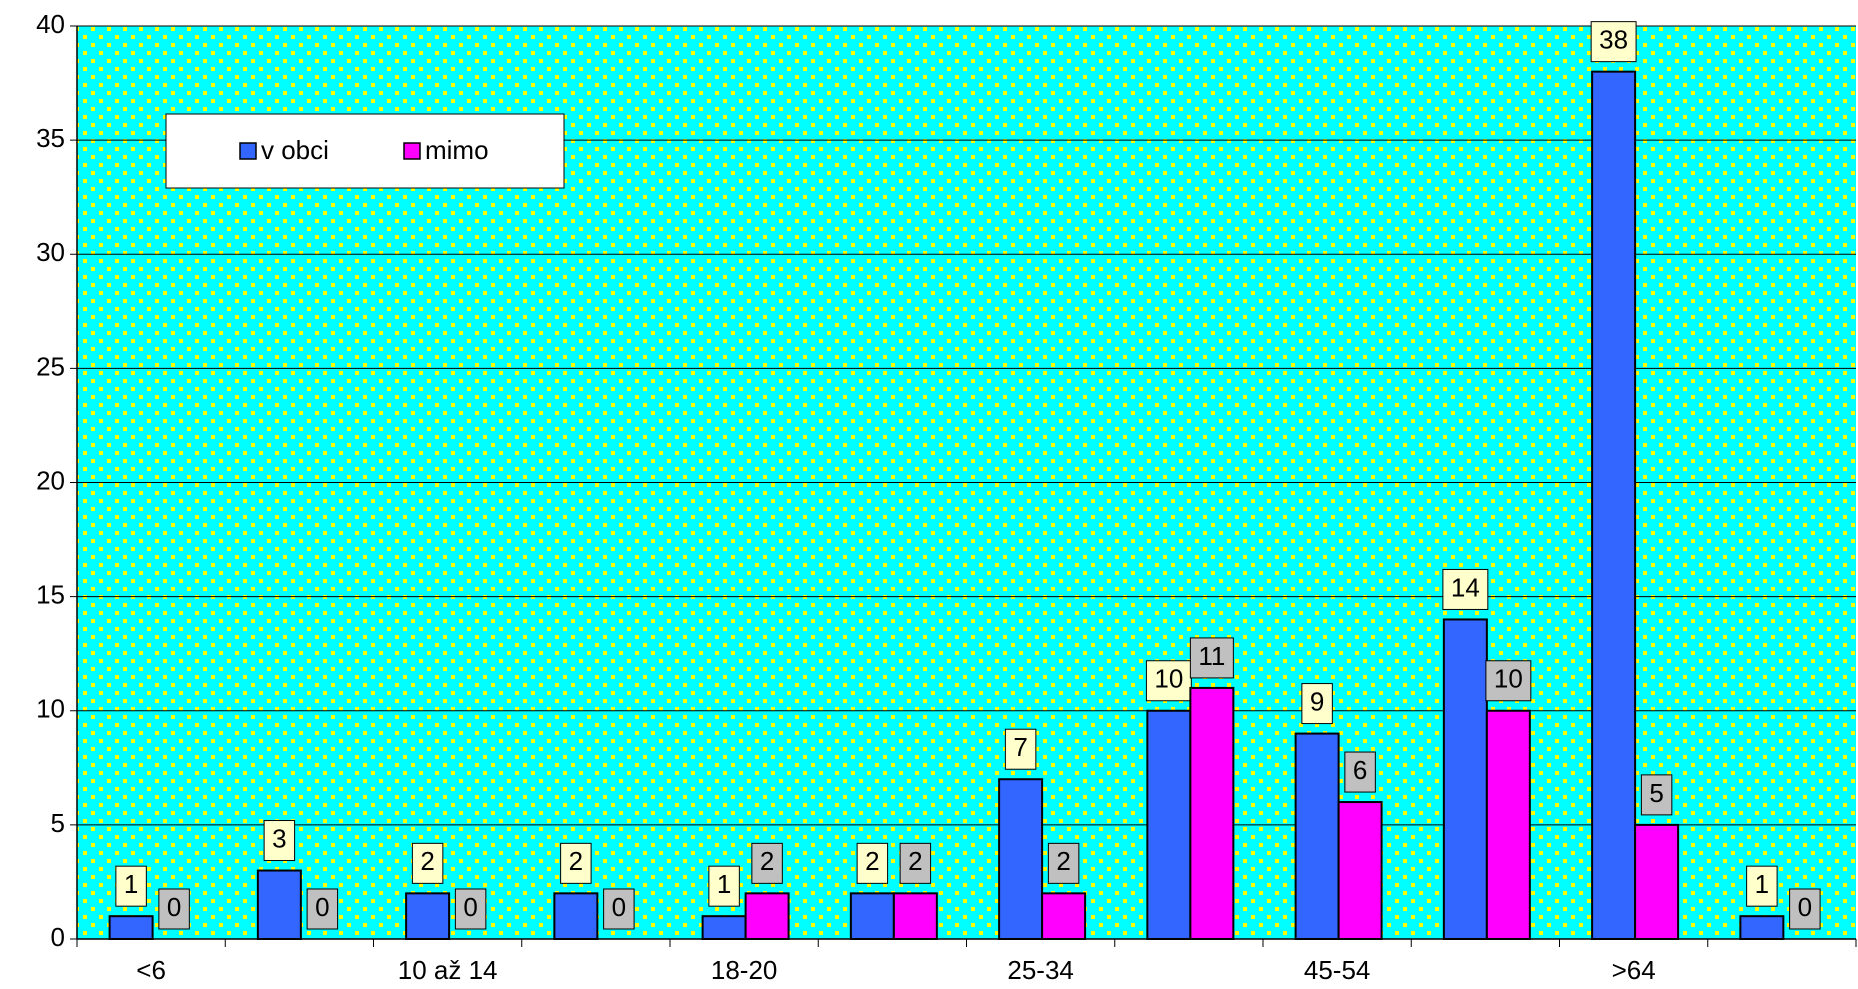 Image resolution: width=1858 pixels, height=989 pixels. I want to click on y-tick-label: 15, so click(50, 595).